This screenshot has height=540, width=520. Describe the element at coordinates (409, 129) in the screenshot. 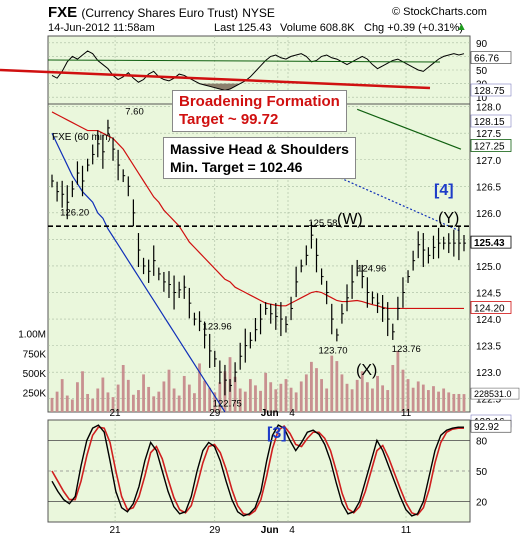

I see `green-downtrend-line` at that location.